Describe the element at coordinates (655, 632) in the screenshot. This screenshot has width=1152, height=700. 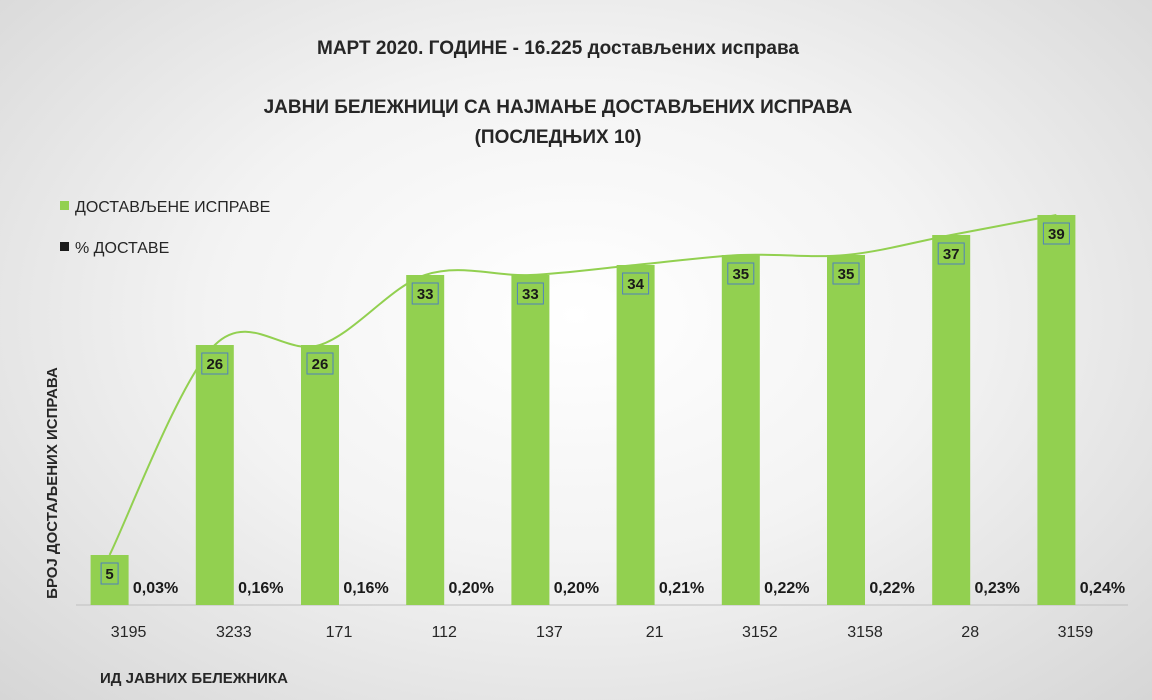
I see `x-tick-21: 21` at that location.